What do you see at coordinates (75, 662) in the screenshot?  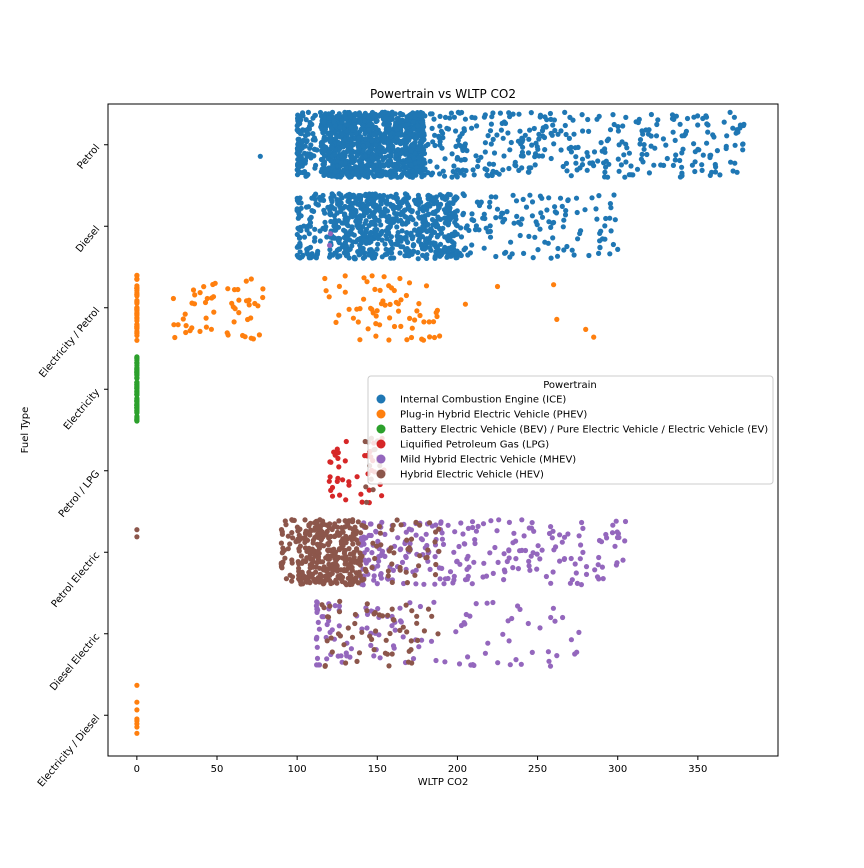 I see `y-tick-label: Diesel Electric` at bounding box center [75, 662].